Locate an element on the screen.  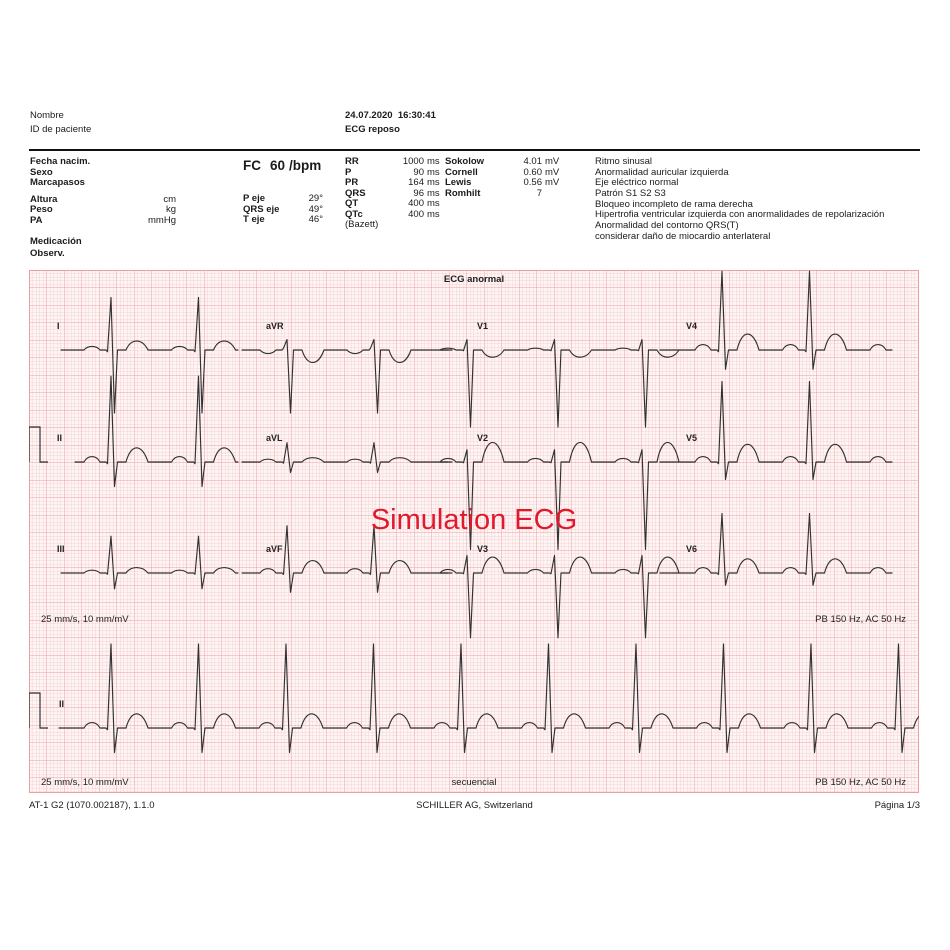
interval-row: P 90 ms is located at coordinates (395, 172).